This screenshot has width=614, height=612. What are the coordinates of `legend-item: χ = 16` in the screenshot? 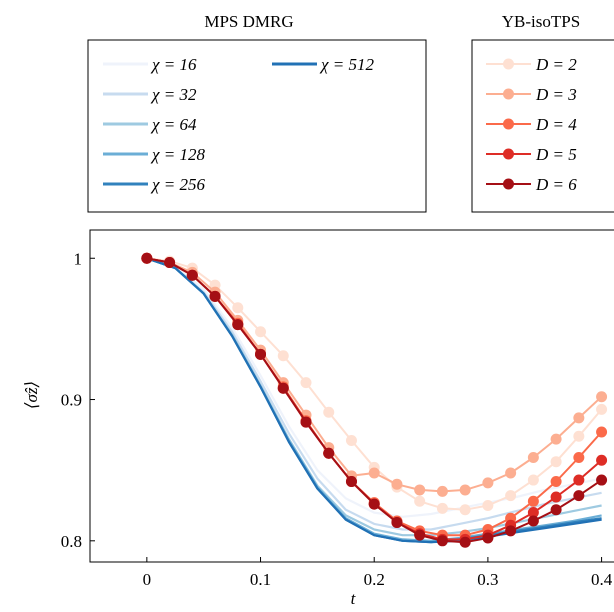 It's located at (150, 64).